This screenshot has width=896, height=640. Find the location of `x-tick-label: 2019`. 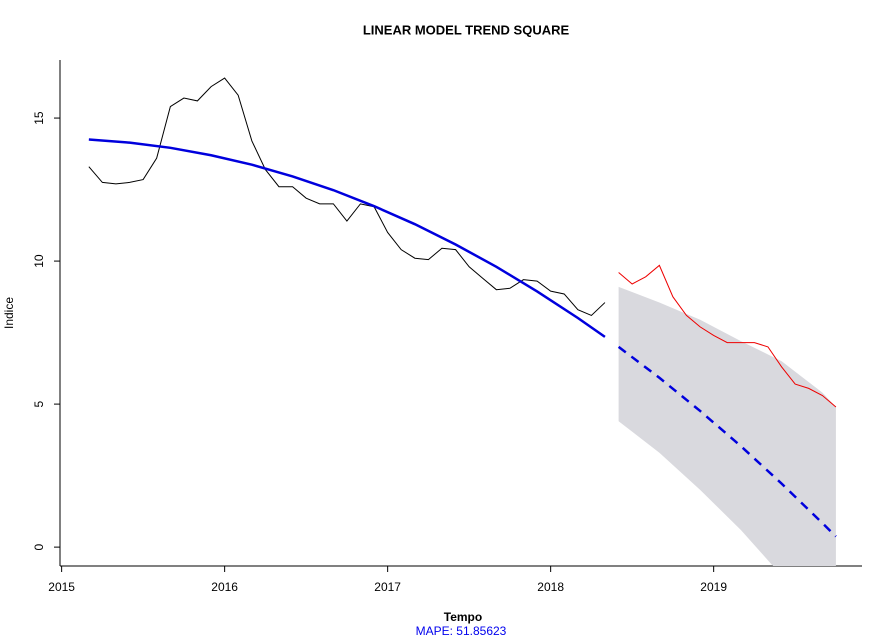

x-tick-label: 2019 is located at coordinates (713, 587).